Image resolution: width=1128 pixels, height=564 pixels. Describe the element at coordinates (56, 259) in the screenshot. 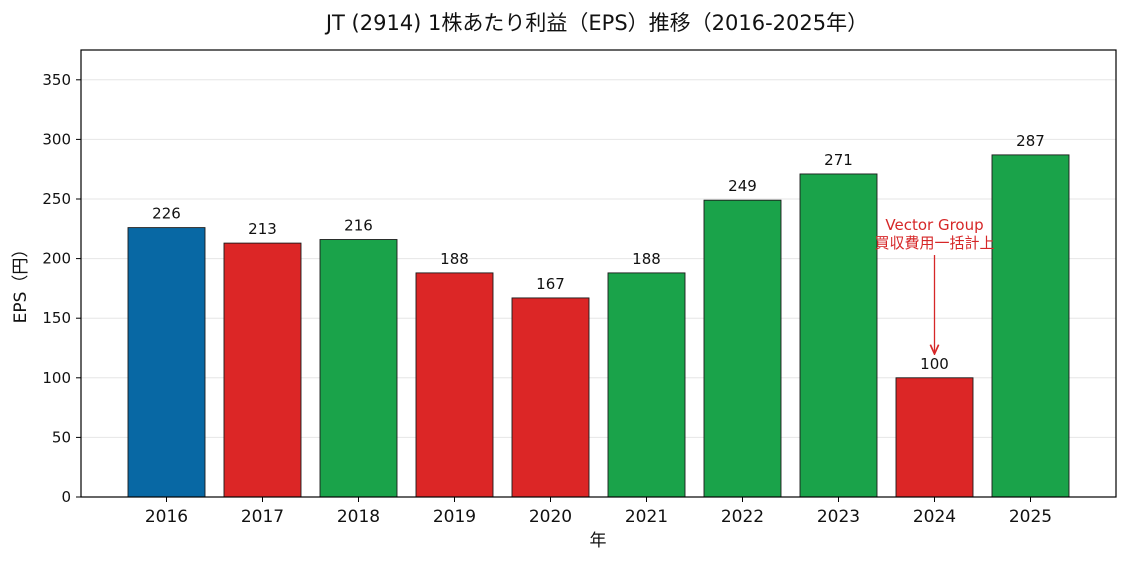

I see `y-tick-label: 200` at that location.